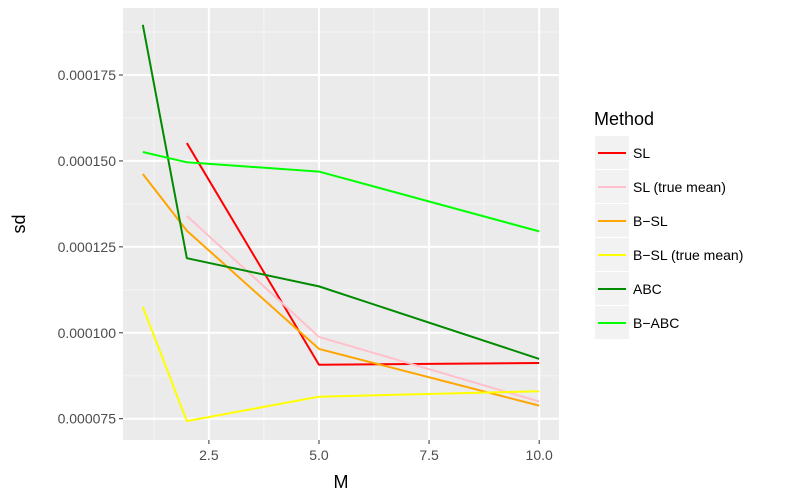  Describe the element at coordinates (87, 75) in the screenshot. I see `y-tick-label: 0.000175` at that location.